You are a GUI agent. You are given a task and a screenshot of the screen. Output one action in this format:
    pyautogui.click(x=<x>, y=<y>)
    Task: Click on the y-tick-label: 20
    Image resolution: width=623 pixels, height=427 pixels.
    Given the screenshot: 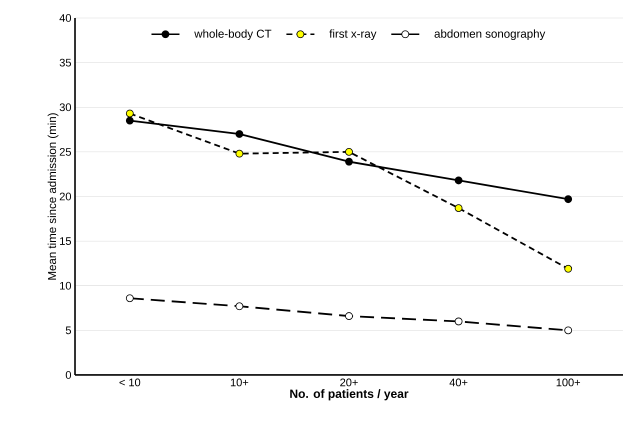 What is the action you would take?
    pyautogui.click(x=66, y=196)
    